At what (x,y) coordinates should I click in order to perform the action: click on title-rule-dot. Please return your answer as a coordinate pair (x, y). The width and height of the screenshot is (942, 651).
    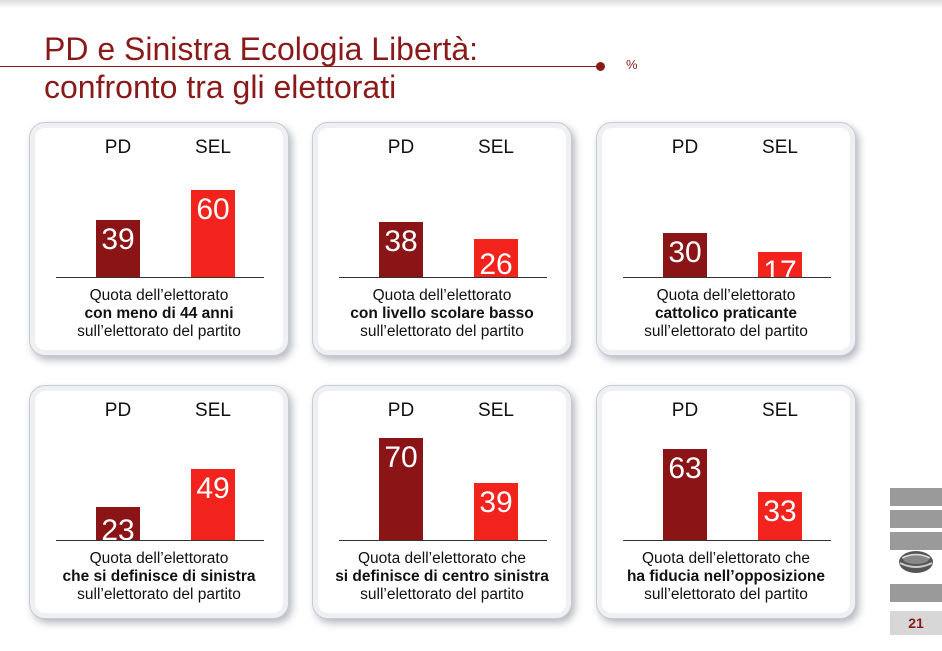
    Looking at the image, I should click on (600, 66).